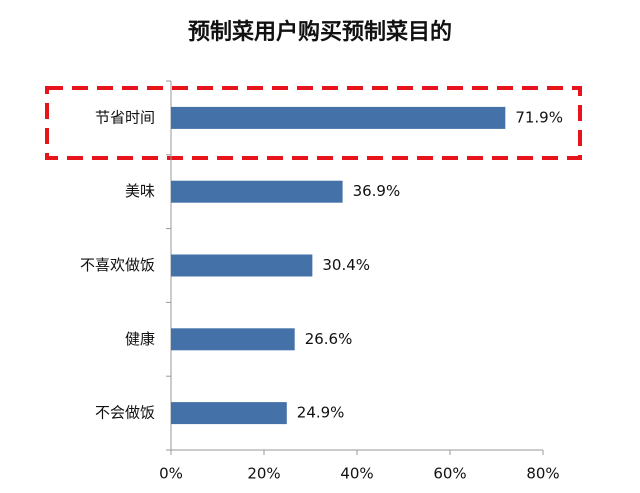  Describe the element at coordinates (125, 117) in the screenshot. I see `y-tick-label: 节省时间` at that location.